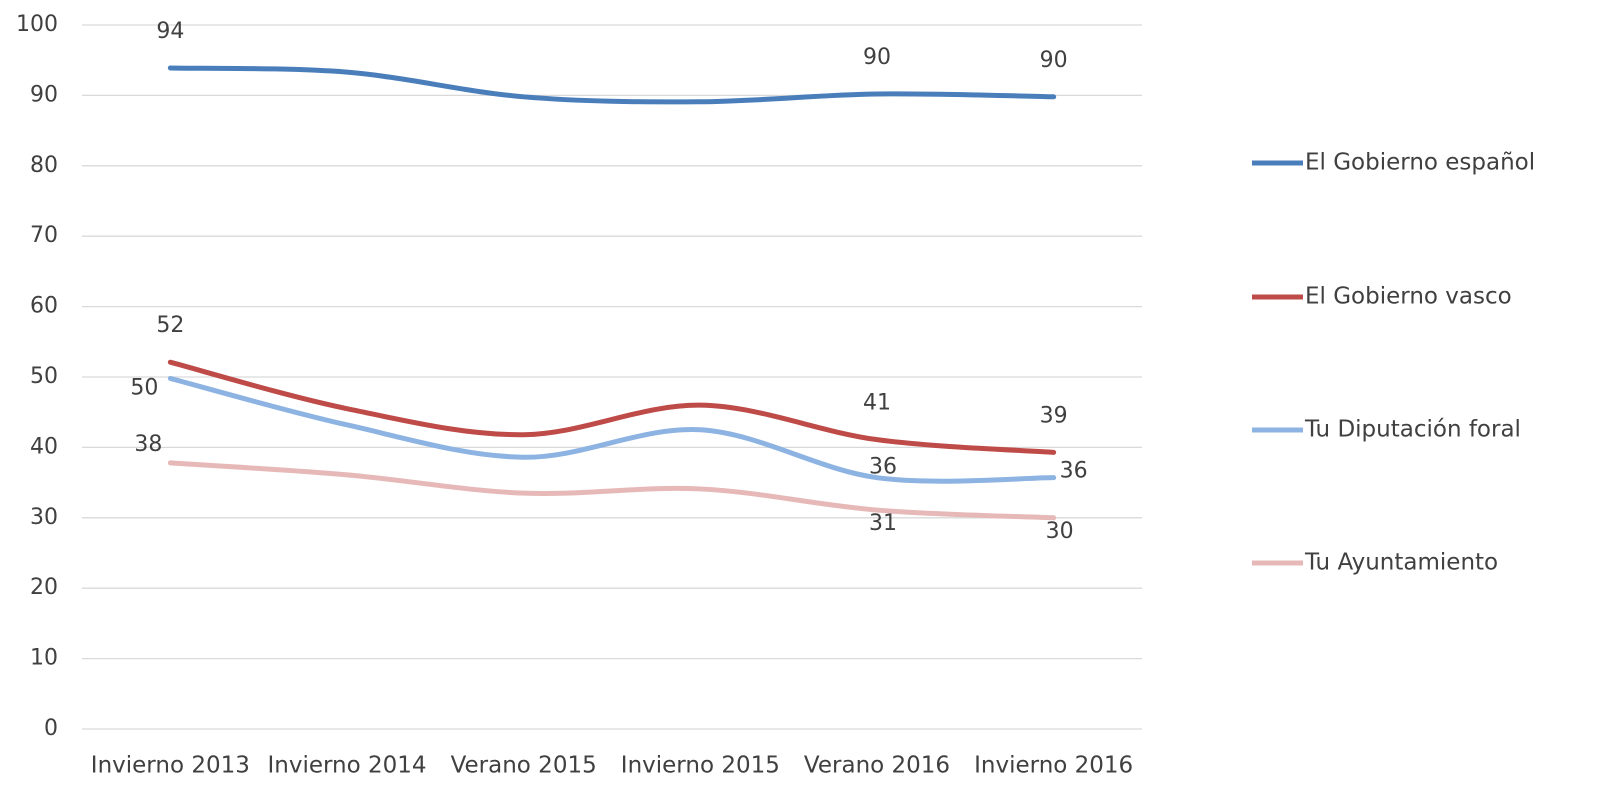 This screenshot has height=792, width=1597. Describe the element at coordinates (44, 658) in the screenshot. I see `y-tick-label: 10` at that location.